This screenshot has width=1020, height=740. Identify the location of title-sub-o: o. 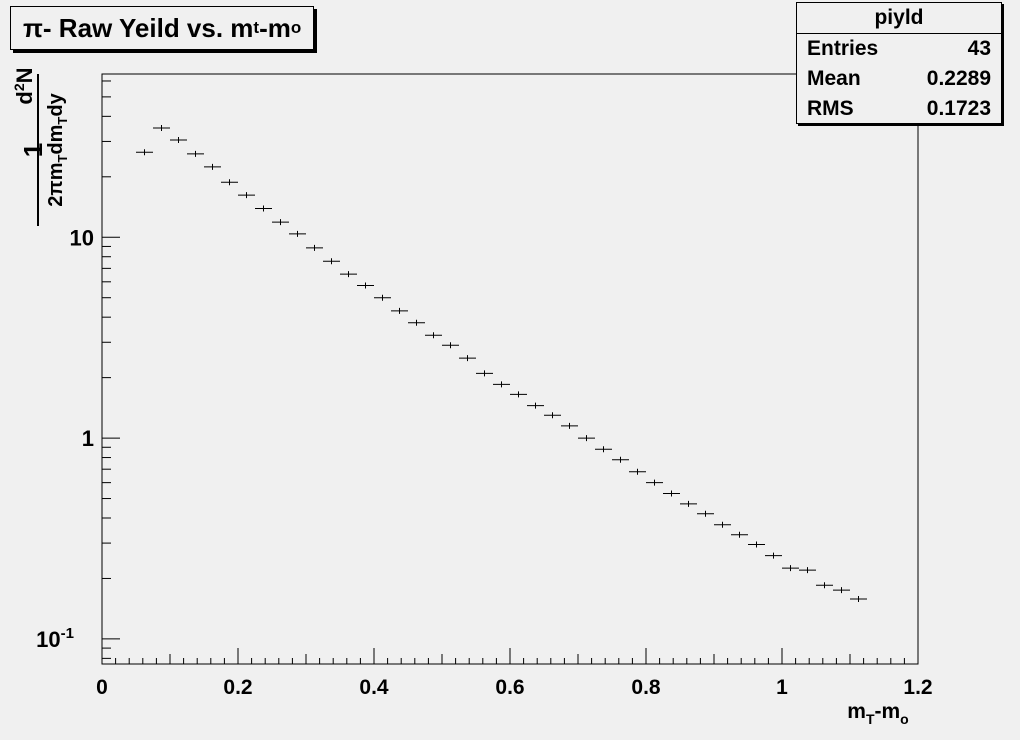
(296, 27).